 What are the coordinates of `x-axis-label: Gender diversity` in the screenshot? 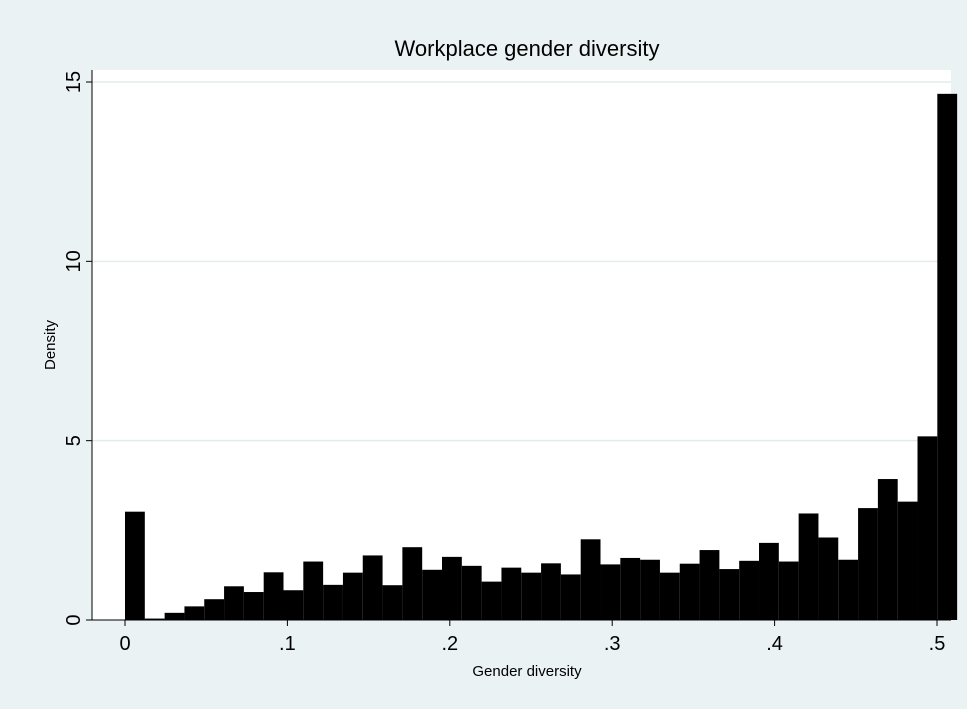 It's located at (527, 671).